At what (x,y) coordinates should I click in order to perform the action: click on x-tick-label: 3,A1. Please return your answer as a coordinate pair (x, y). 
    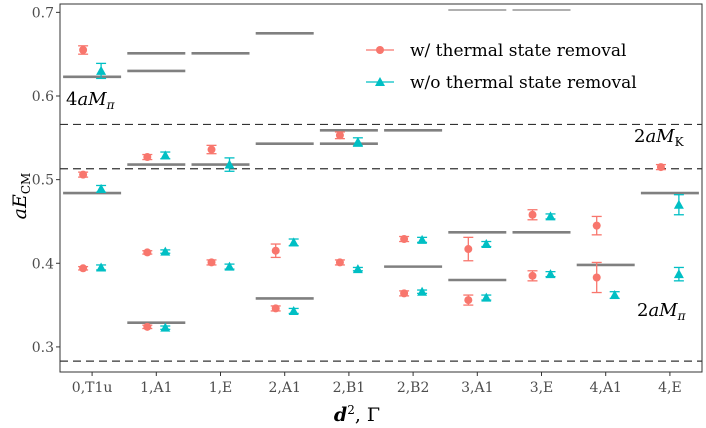
    Looking at the image, I should click on (477, 388).